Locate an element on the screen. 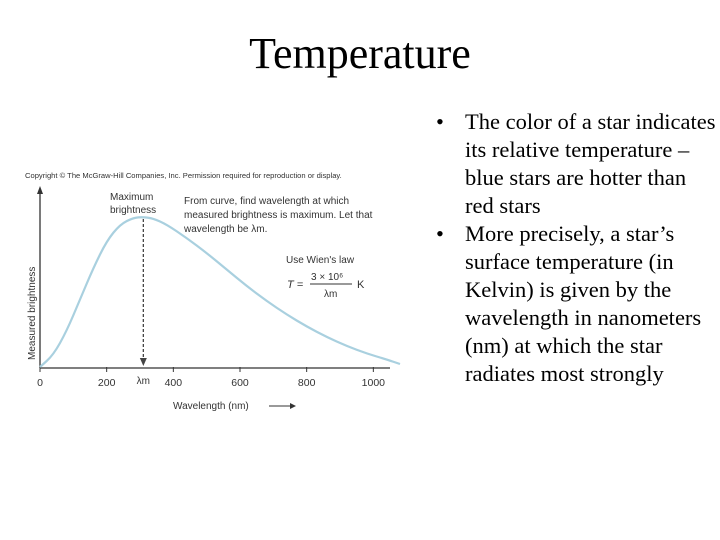 This screenshot has height=540, width=720. formula-numerator: 3 × 10⁶ is located at coordinates (327, 277).